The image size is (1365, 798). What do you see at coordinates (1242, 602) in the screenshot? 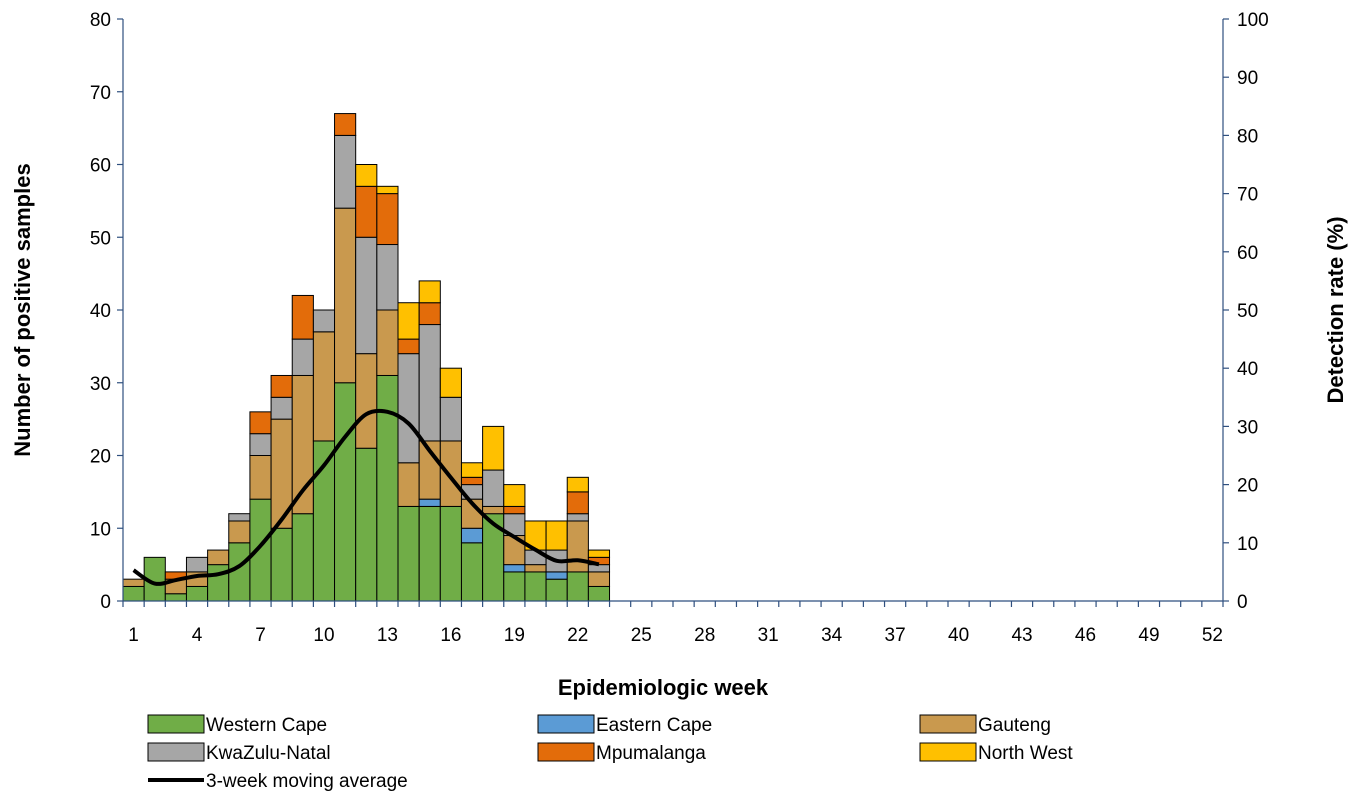
I see `y2-tick-label: 0` at bounding box center [1242, 602].